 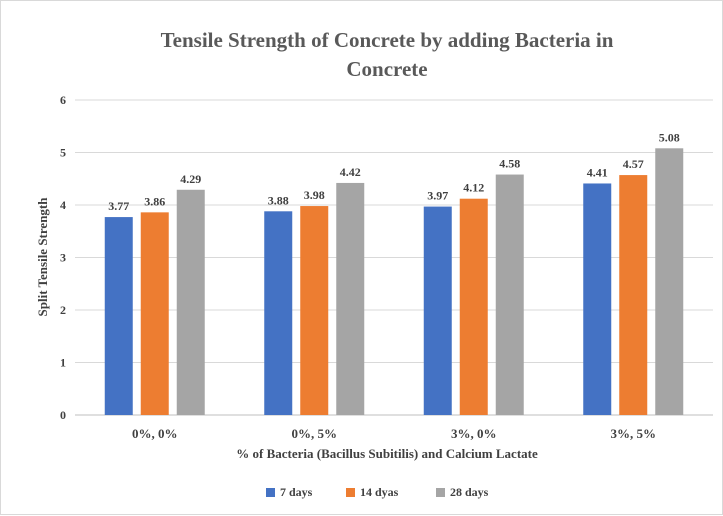 What do you see at coordinates (190, 179) in the screenshot?
I see `data-label: 4.29` at bounding box center [190, 179].